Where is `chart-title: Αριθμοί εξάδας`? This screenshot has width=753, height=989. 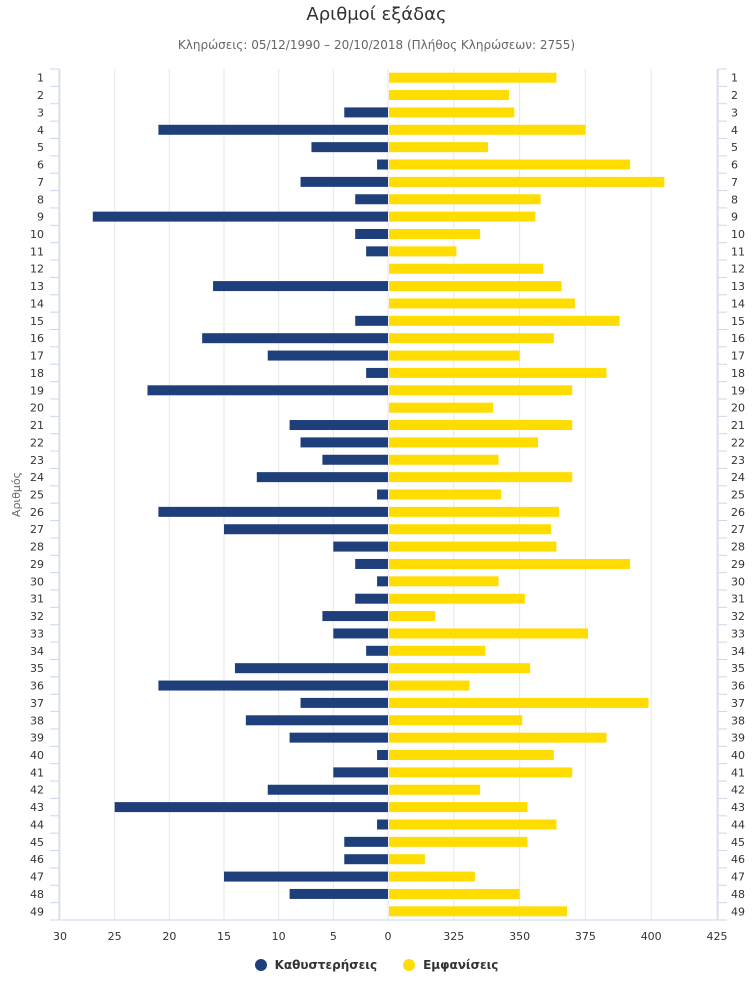 chart-title: Αριθμοί εξάδας is located at coordinates (376, 14).